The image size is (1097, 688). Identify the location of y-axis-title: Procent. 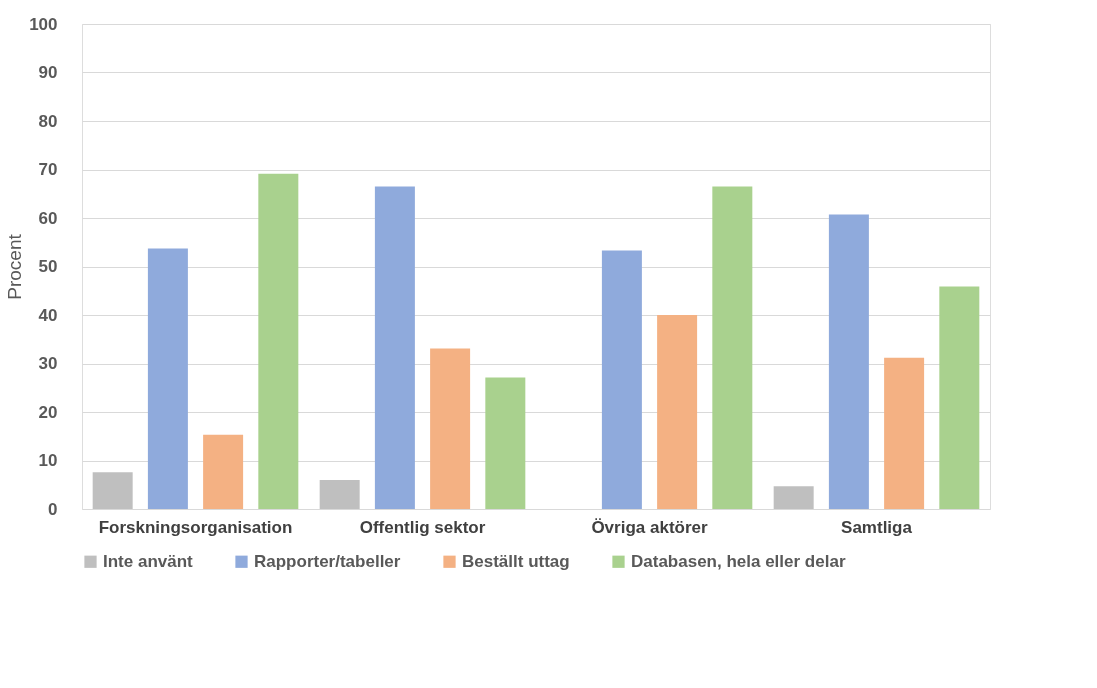
(15, 266).